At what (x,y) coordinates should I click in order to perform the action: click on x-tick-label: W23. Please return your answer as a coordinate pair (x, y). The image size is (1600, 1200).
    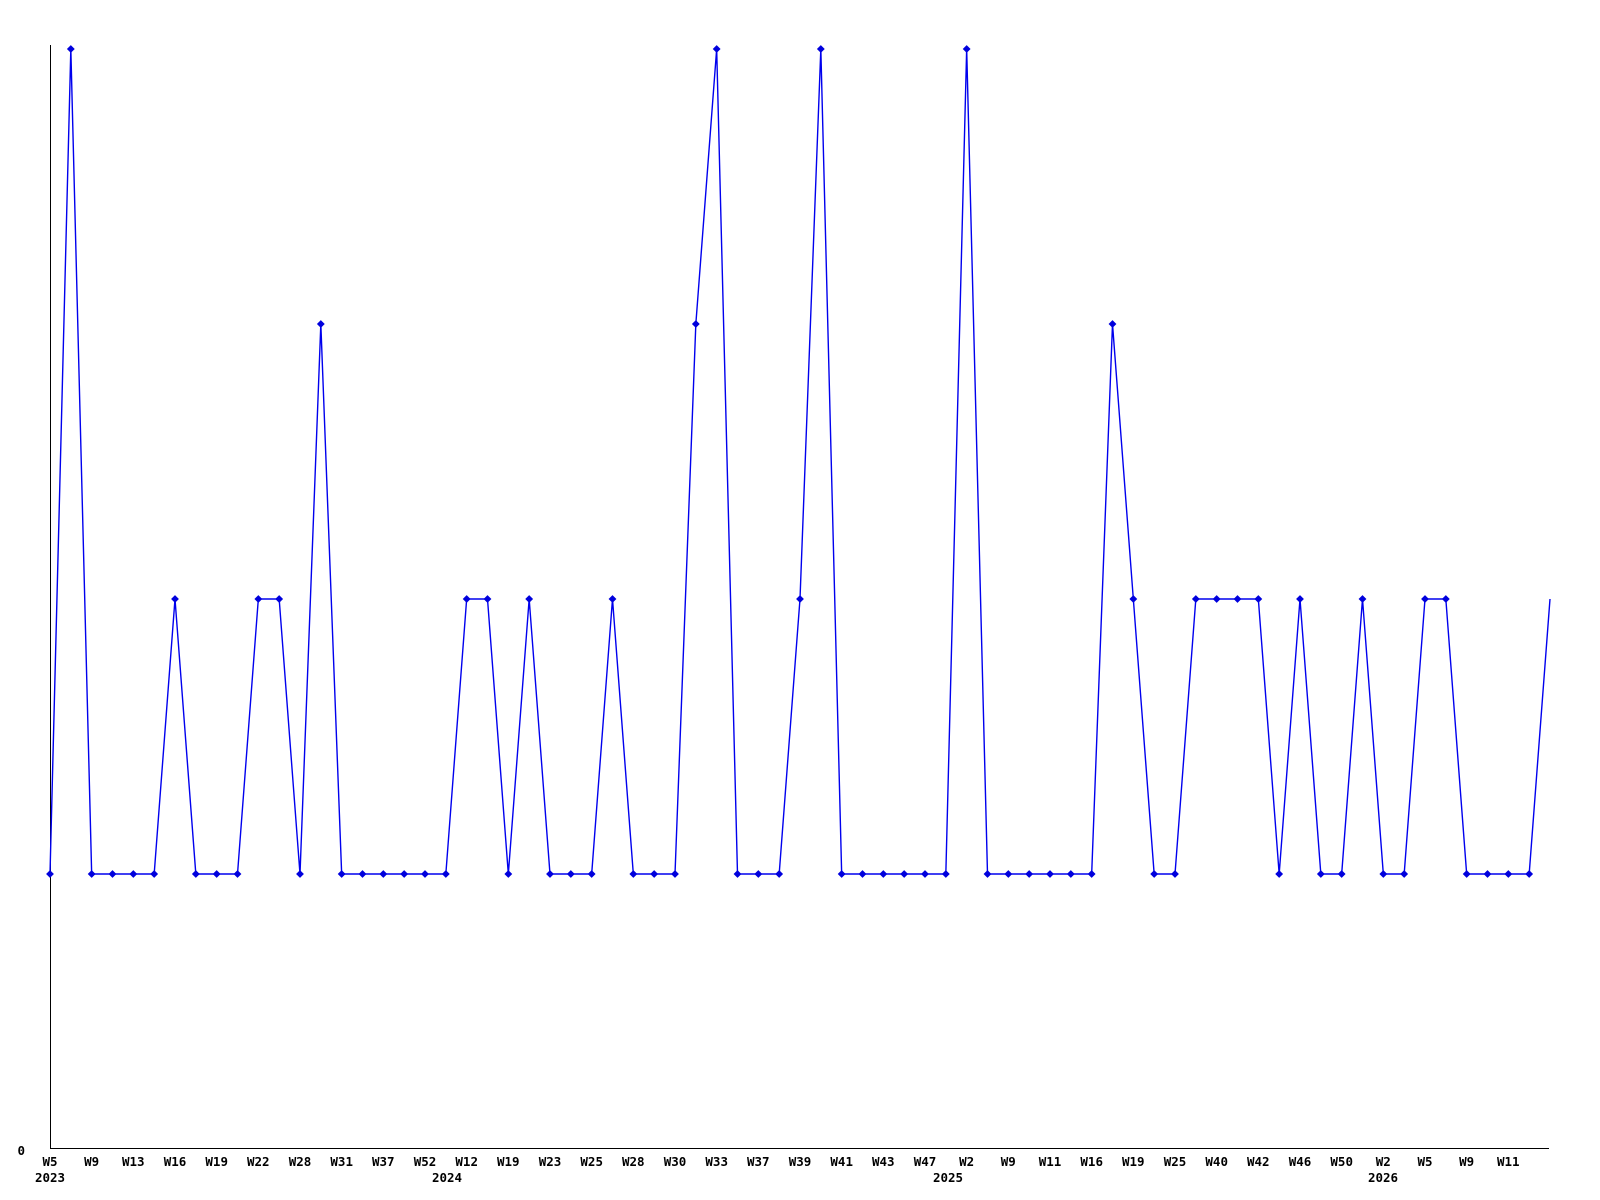
    Looking at the image, I should click on (550, 1161).